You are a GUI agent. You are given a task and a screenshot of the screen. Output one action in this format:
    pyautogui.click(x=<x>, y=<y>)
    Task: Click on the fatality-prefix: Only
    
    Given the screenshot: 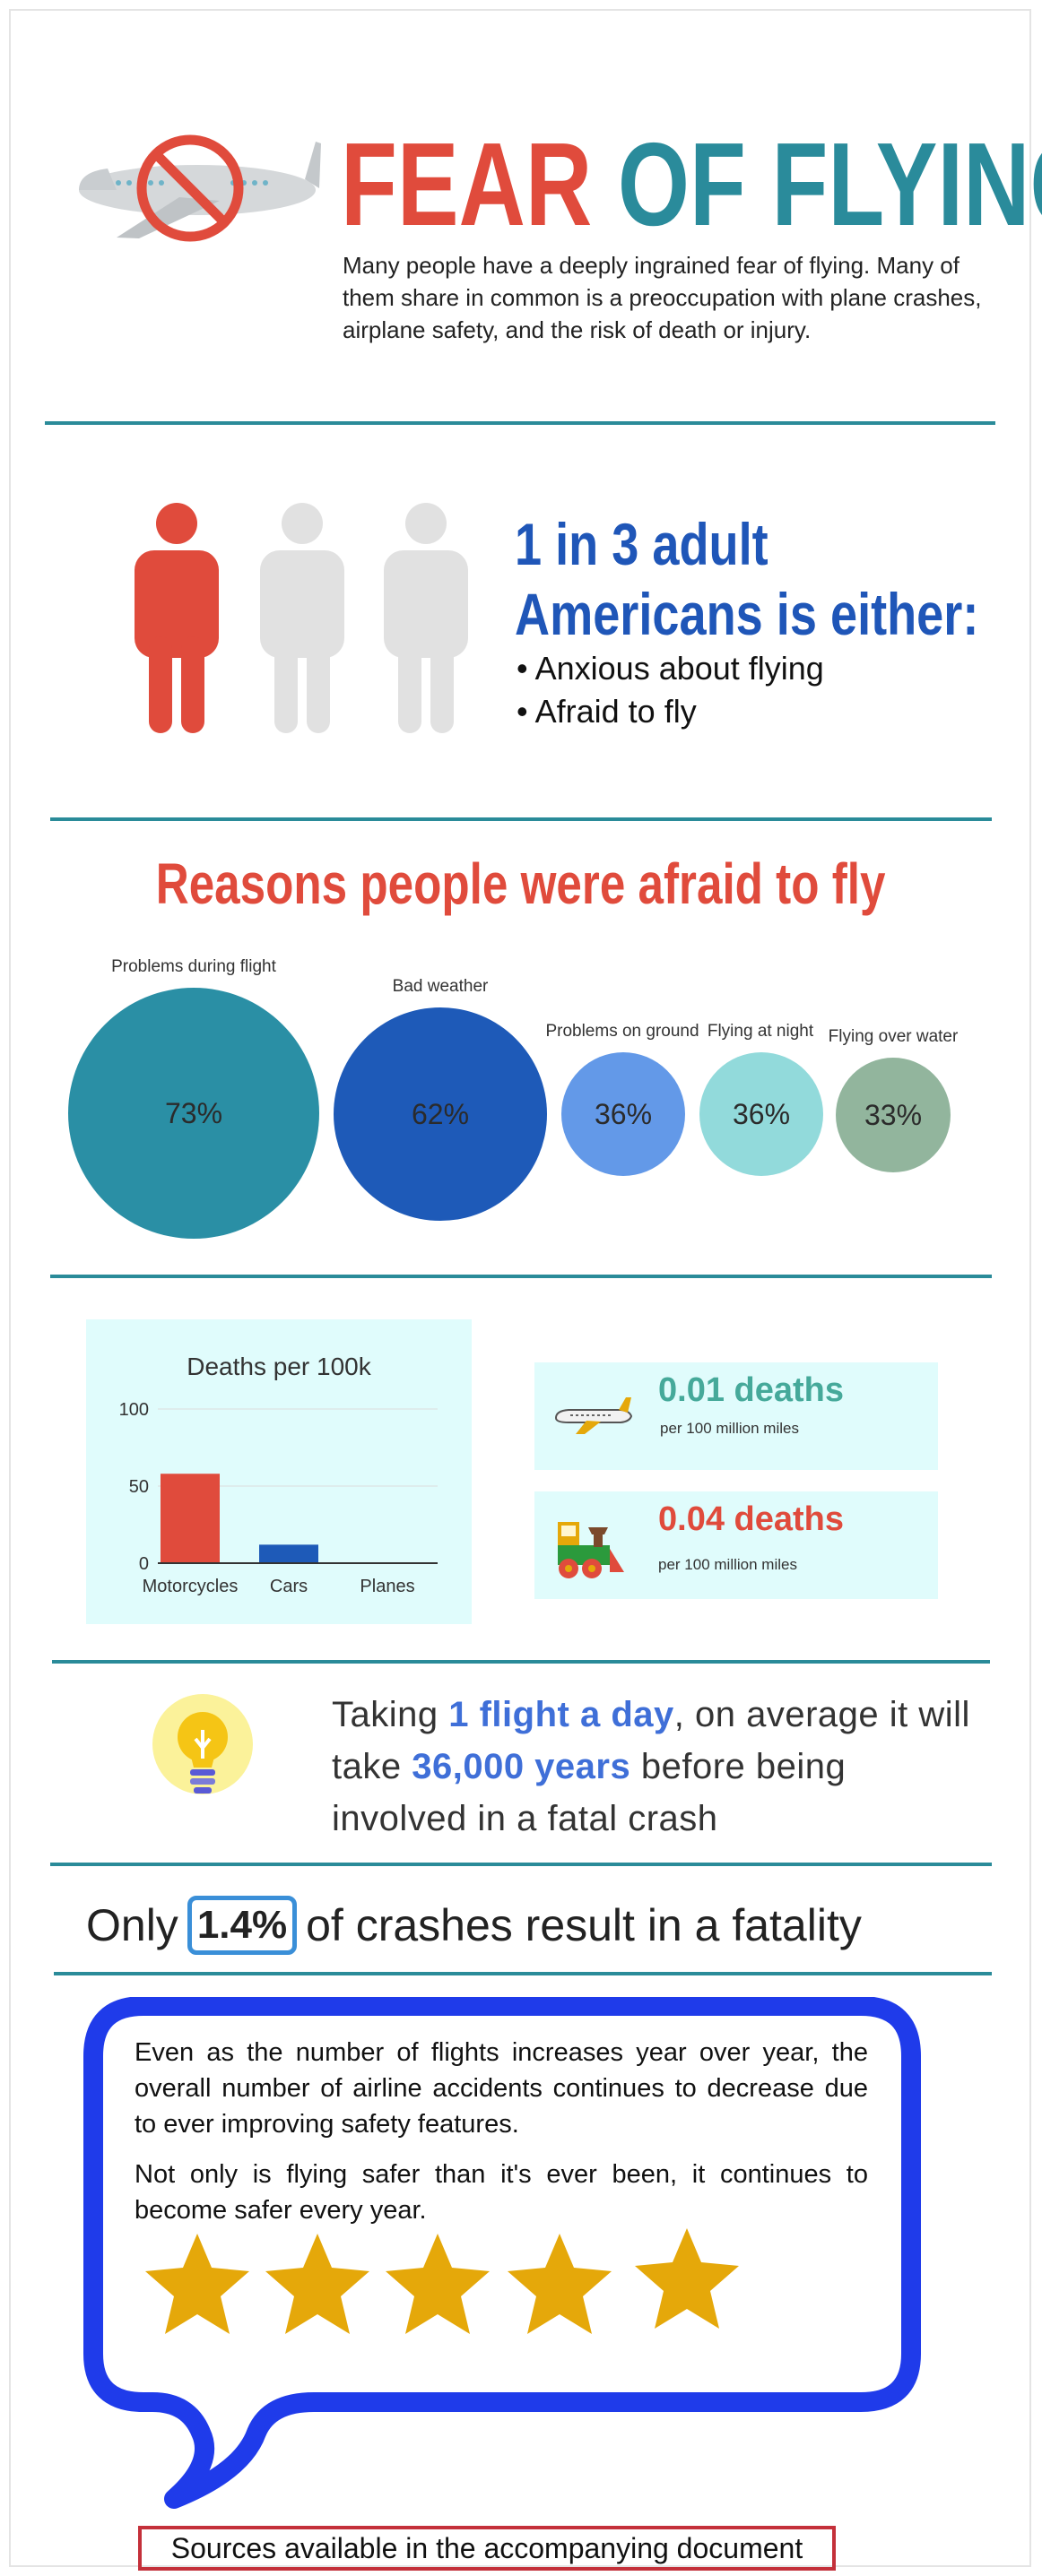 What is the action you would take?
    pyautogui.click(x=132, y=1925)
    